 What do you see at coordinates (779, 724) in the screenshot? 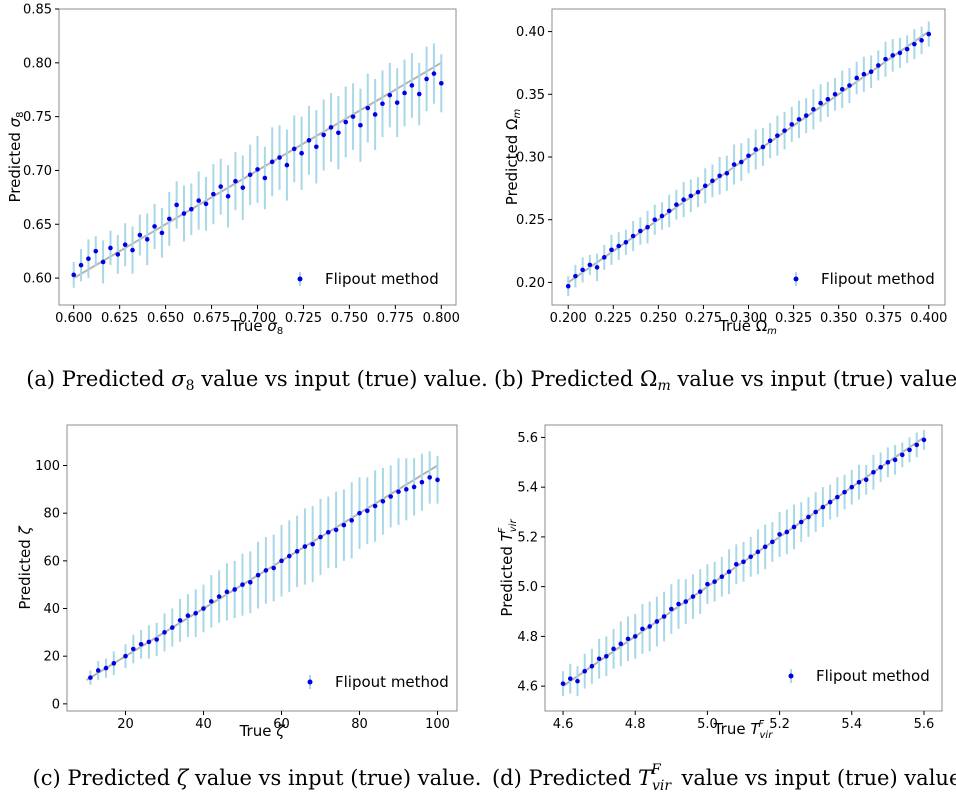
I see `x-tick-label: 5.2` at bounding box center [779, 724].